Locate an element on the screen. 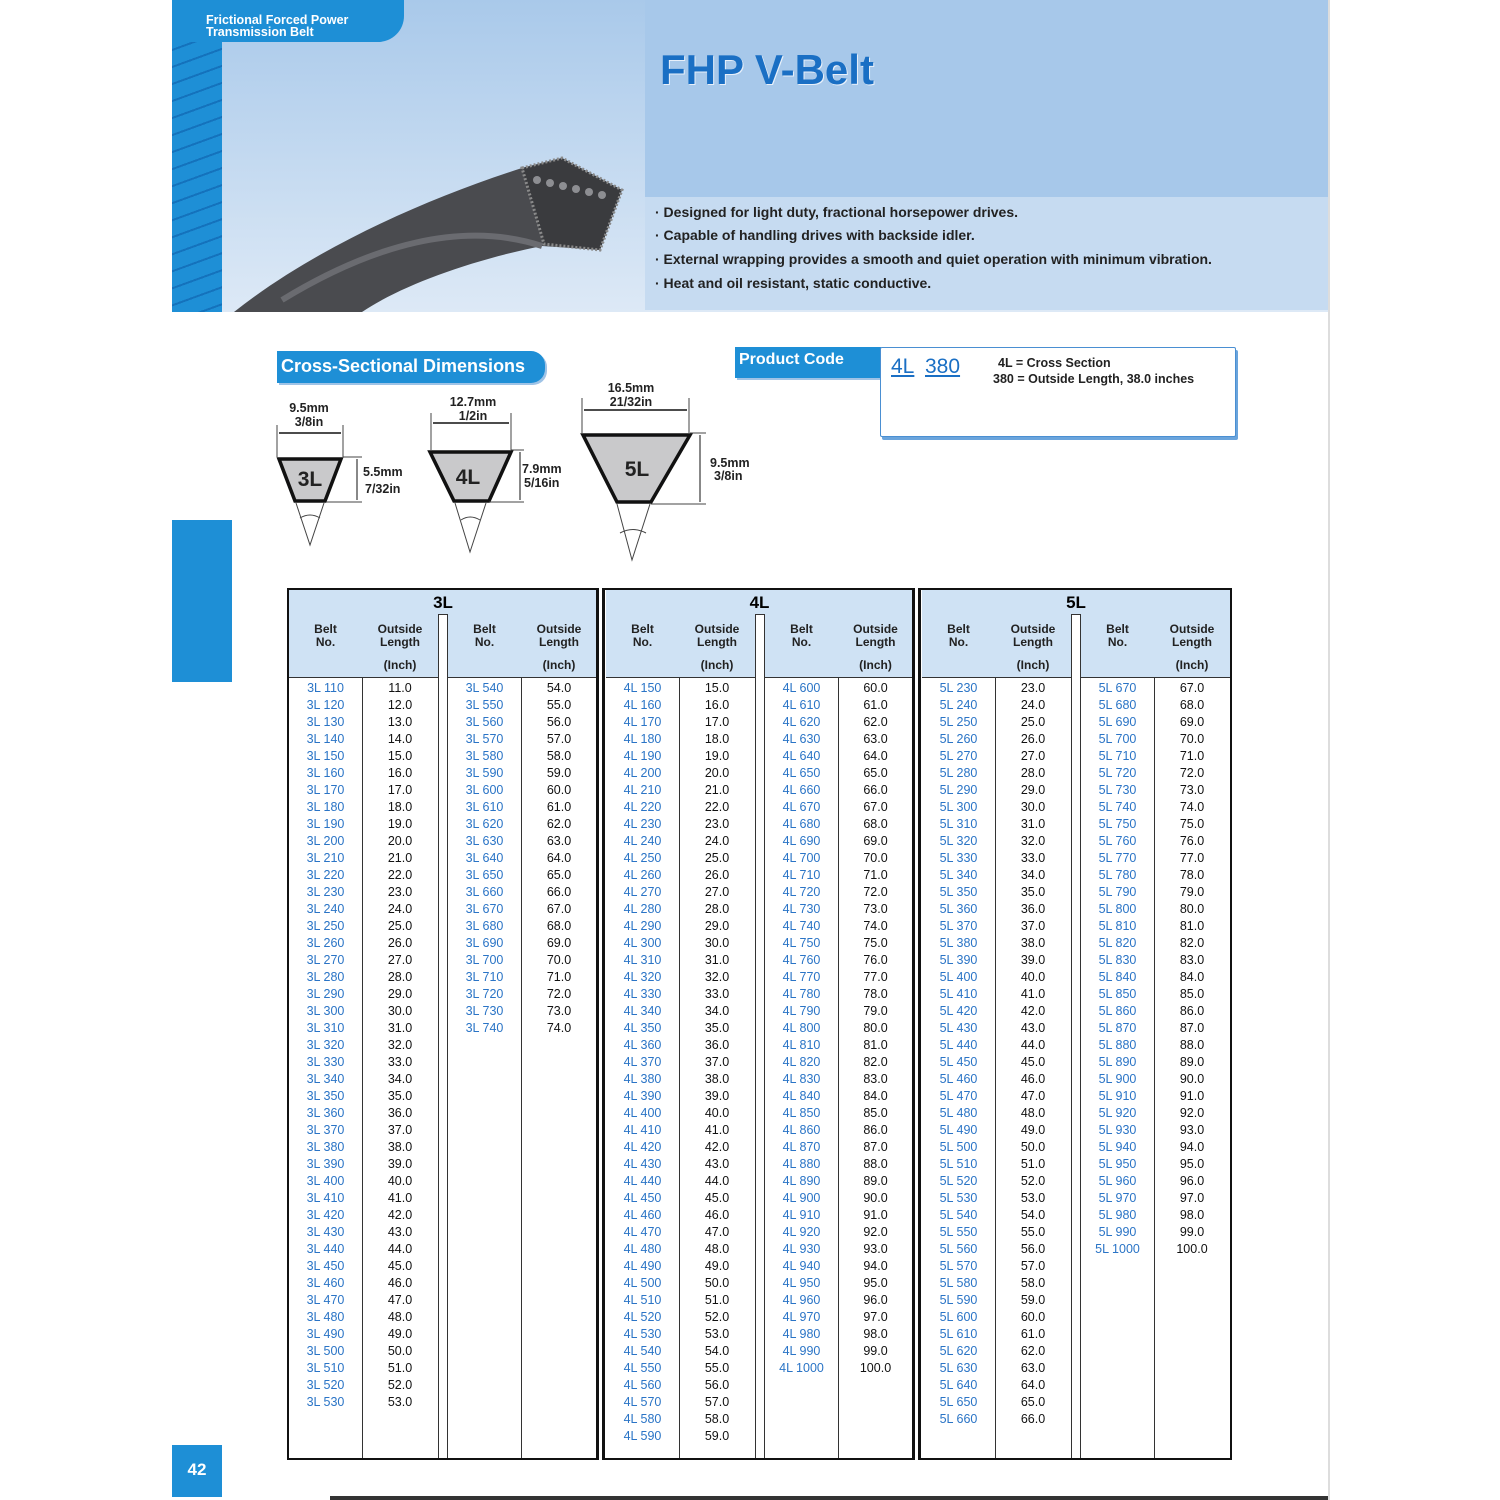 The height and width of the screenshot is (1500, 1500). belt-number: 4L 470 is located at coordinates (642, 1232).